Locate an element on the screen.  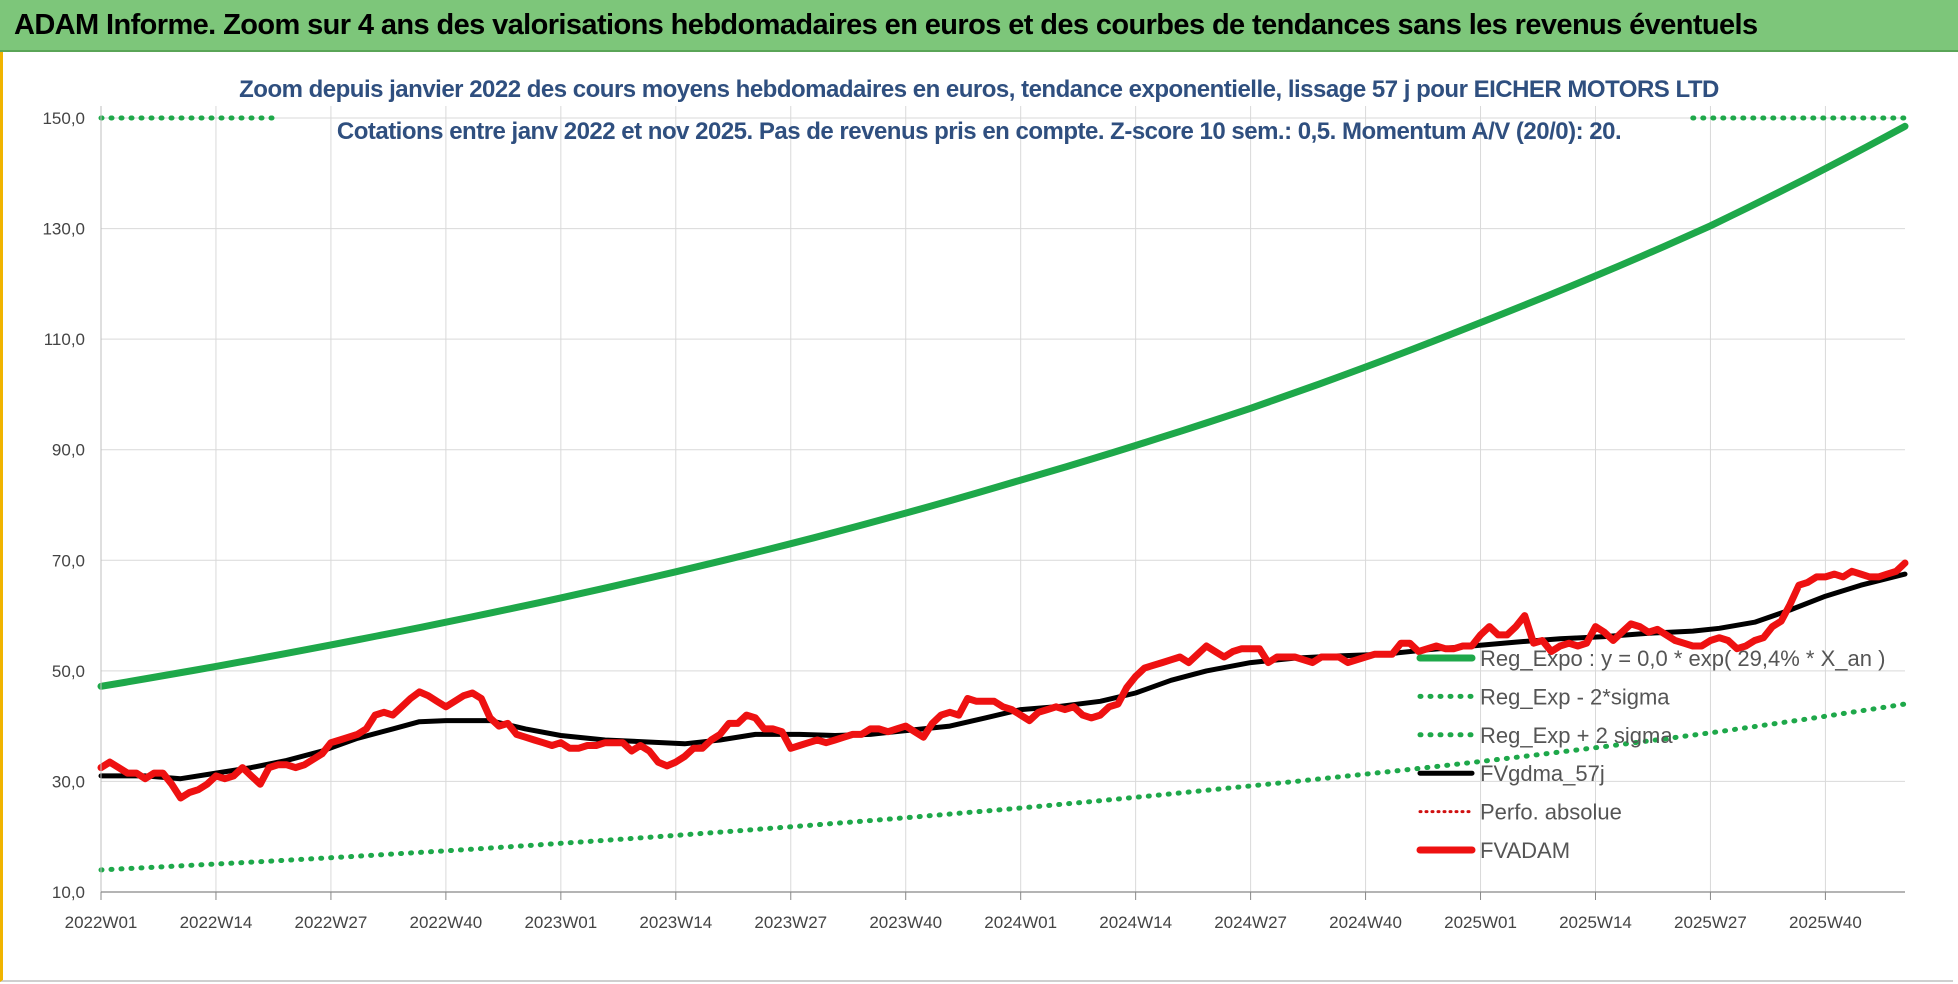
x-tick-label: 2022W14 is located at coordinates (216, 922).